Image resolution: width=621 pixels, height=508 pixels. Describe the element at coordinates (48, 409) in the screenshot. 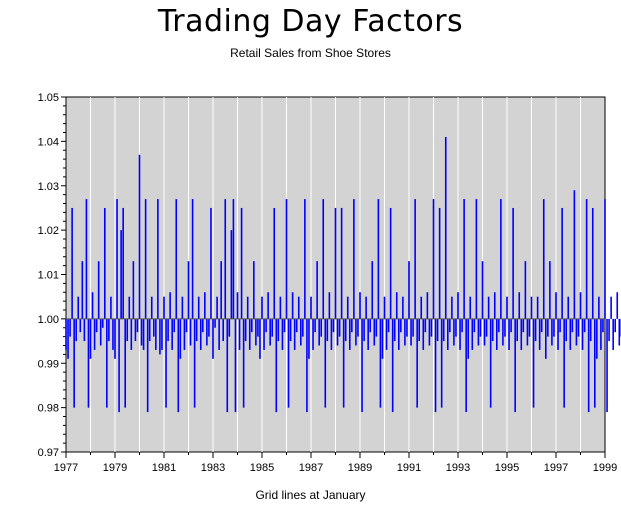

I see `y-tick-label: 0.98` at that location.